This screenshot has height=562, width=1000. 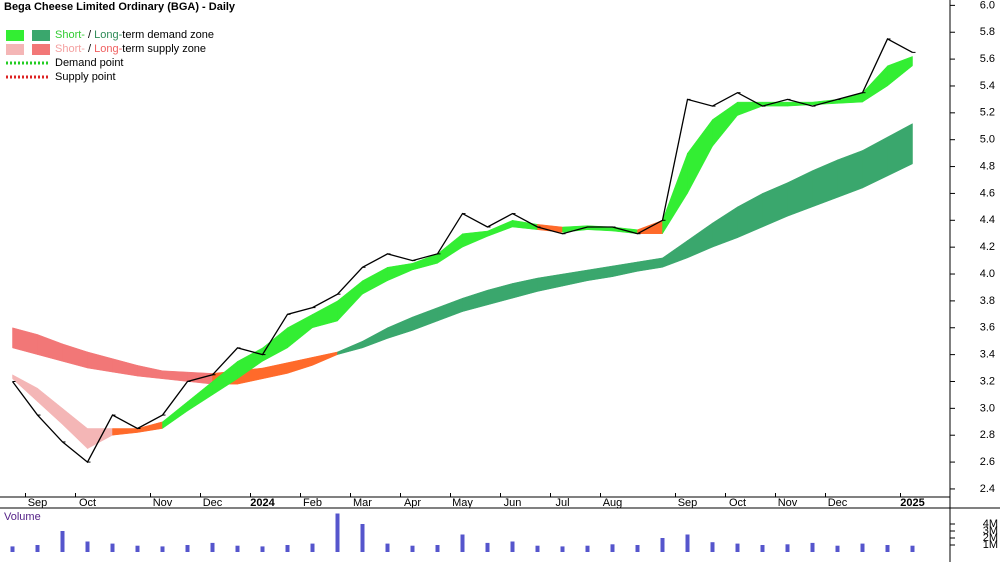 What do you see at coordinates (987, 301) in the screenshot?
I see `y-tick-label: 3.8` at bounding box center [987, 301].